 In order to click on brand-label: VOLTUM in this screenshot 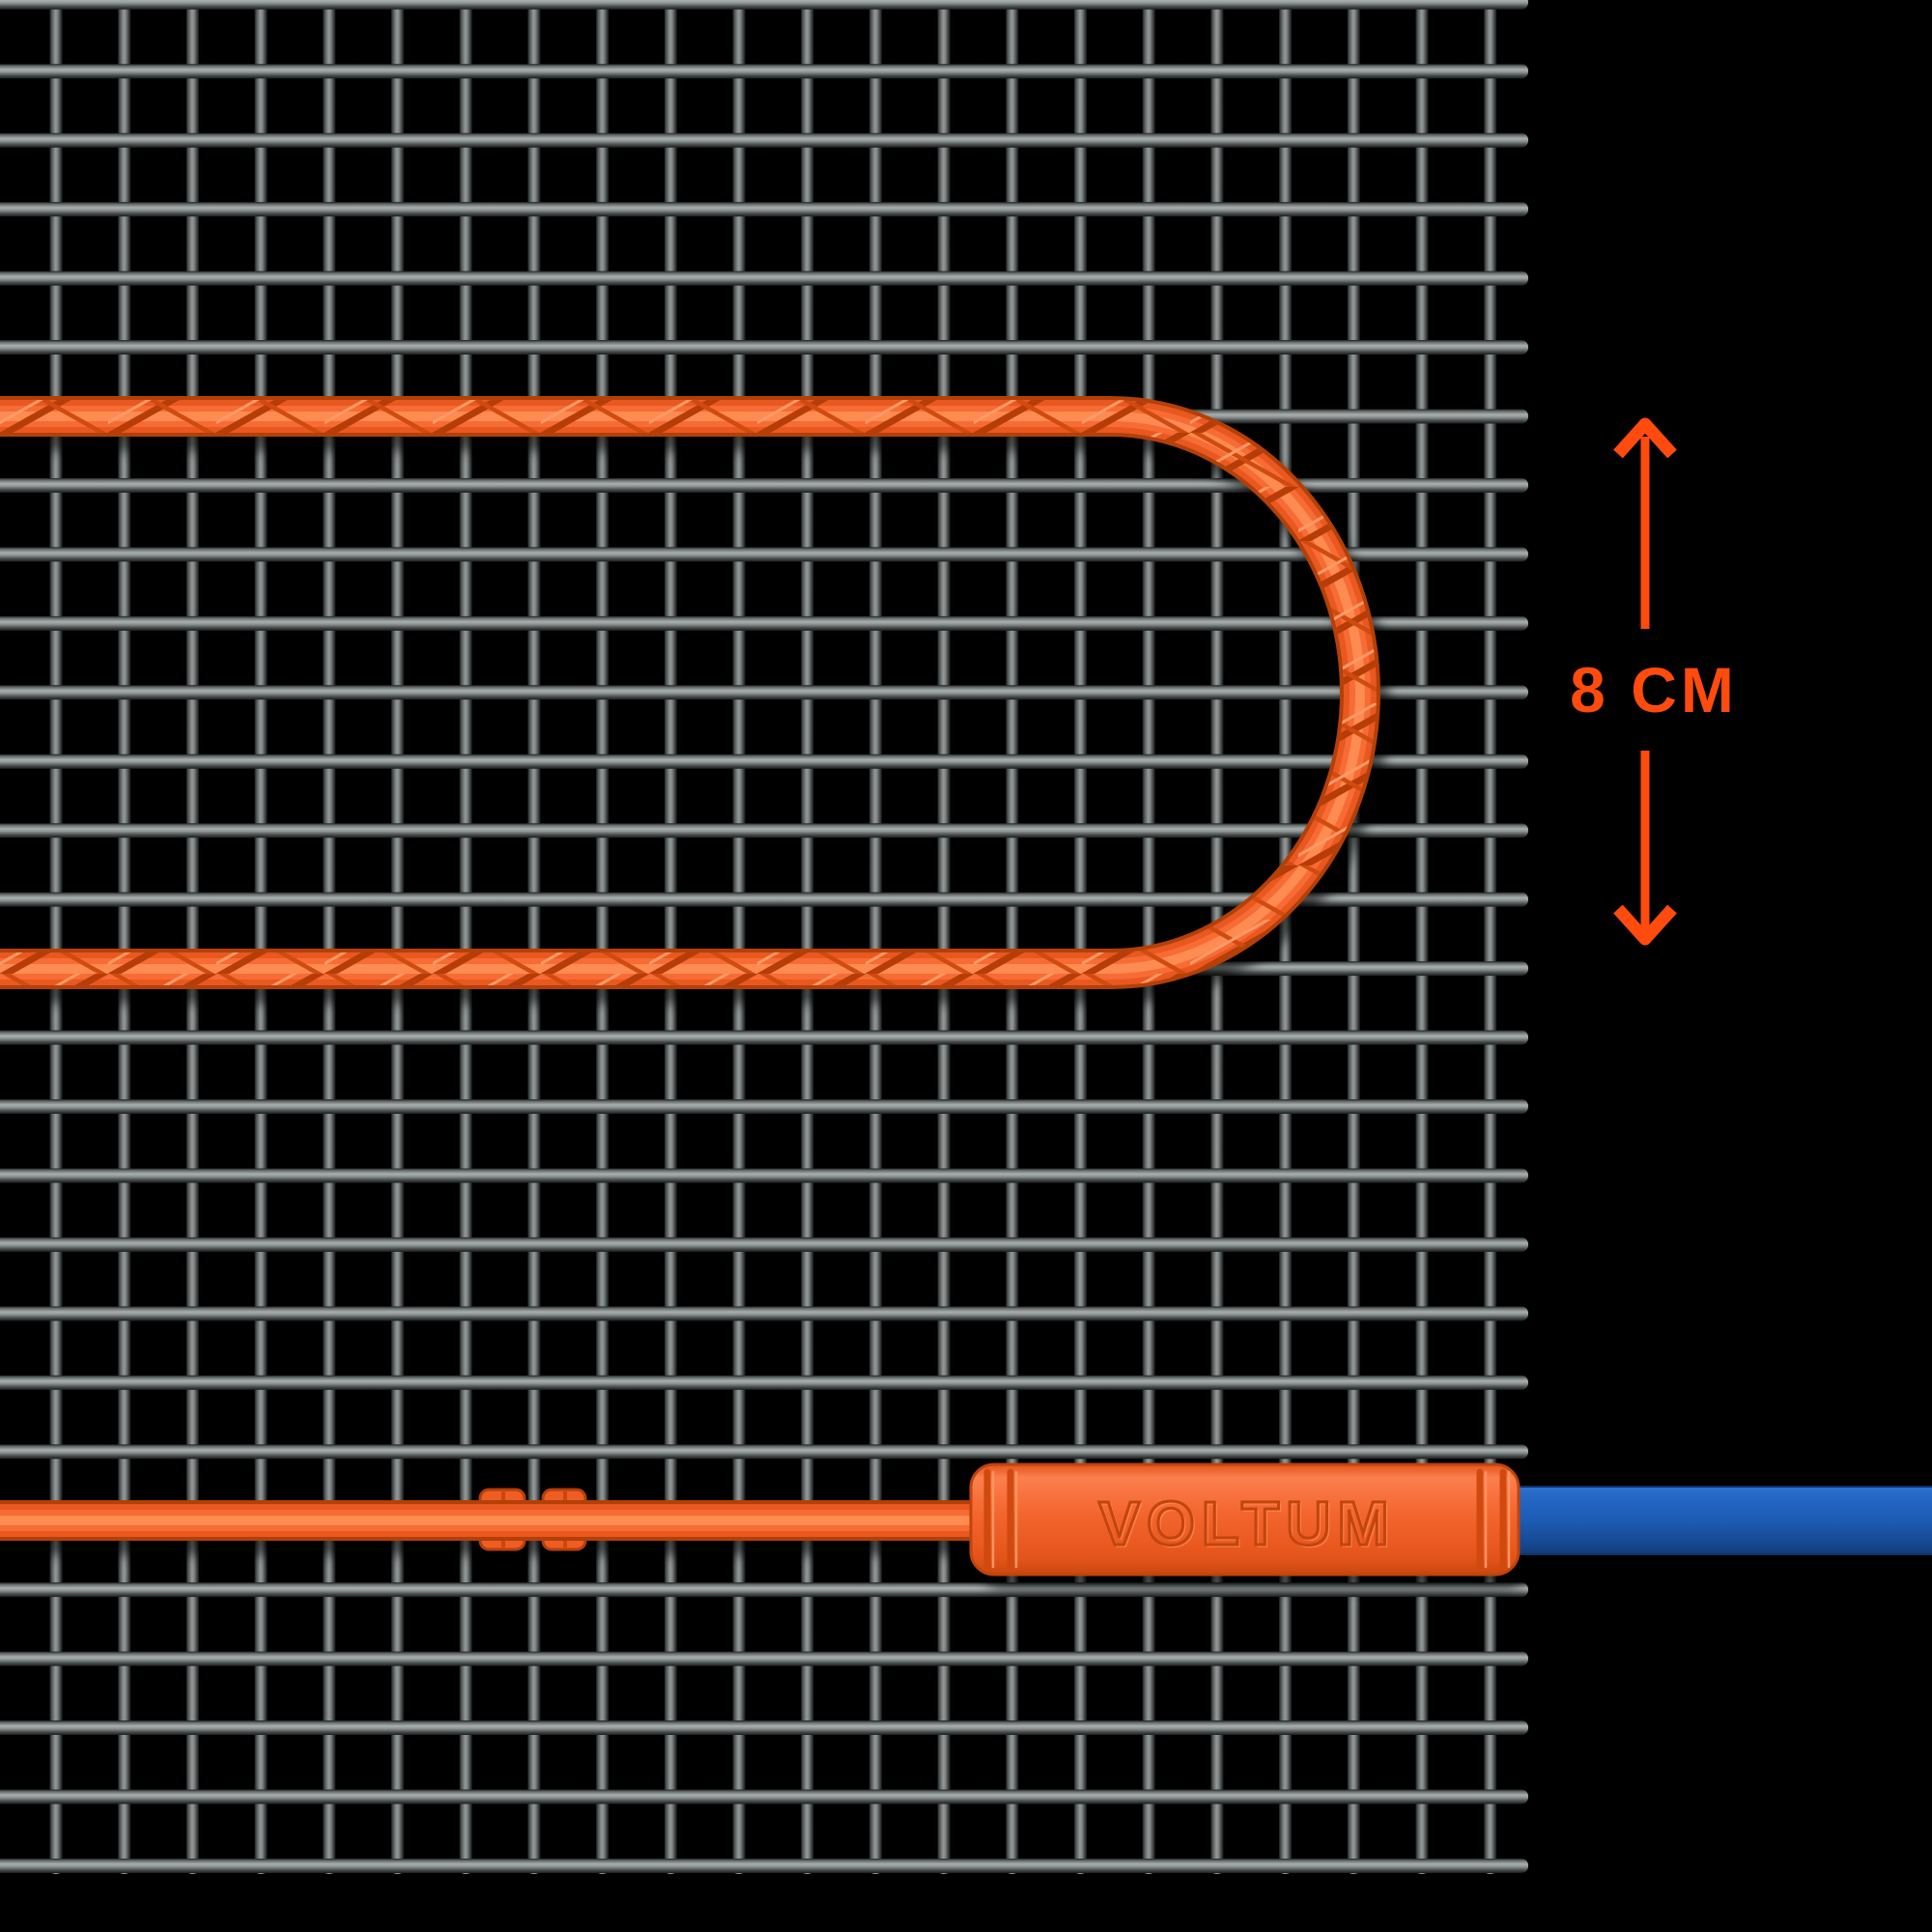, I will do `click(1246, 1523)`.